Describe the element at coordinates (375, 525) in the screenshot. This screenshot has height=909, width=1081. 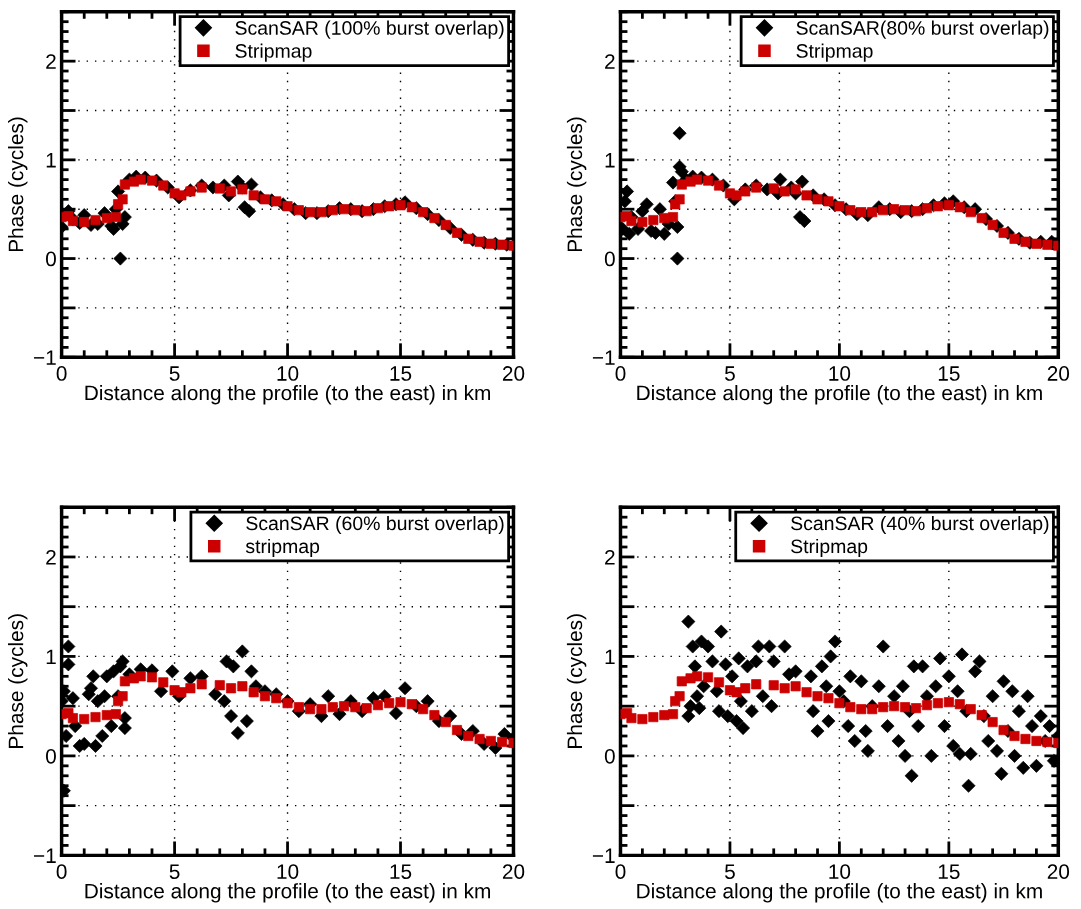
I see `legend-label: ScanSAR (60% burst overlap)` at that location.